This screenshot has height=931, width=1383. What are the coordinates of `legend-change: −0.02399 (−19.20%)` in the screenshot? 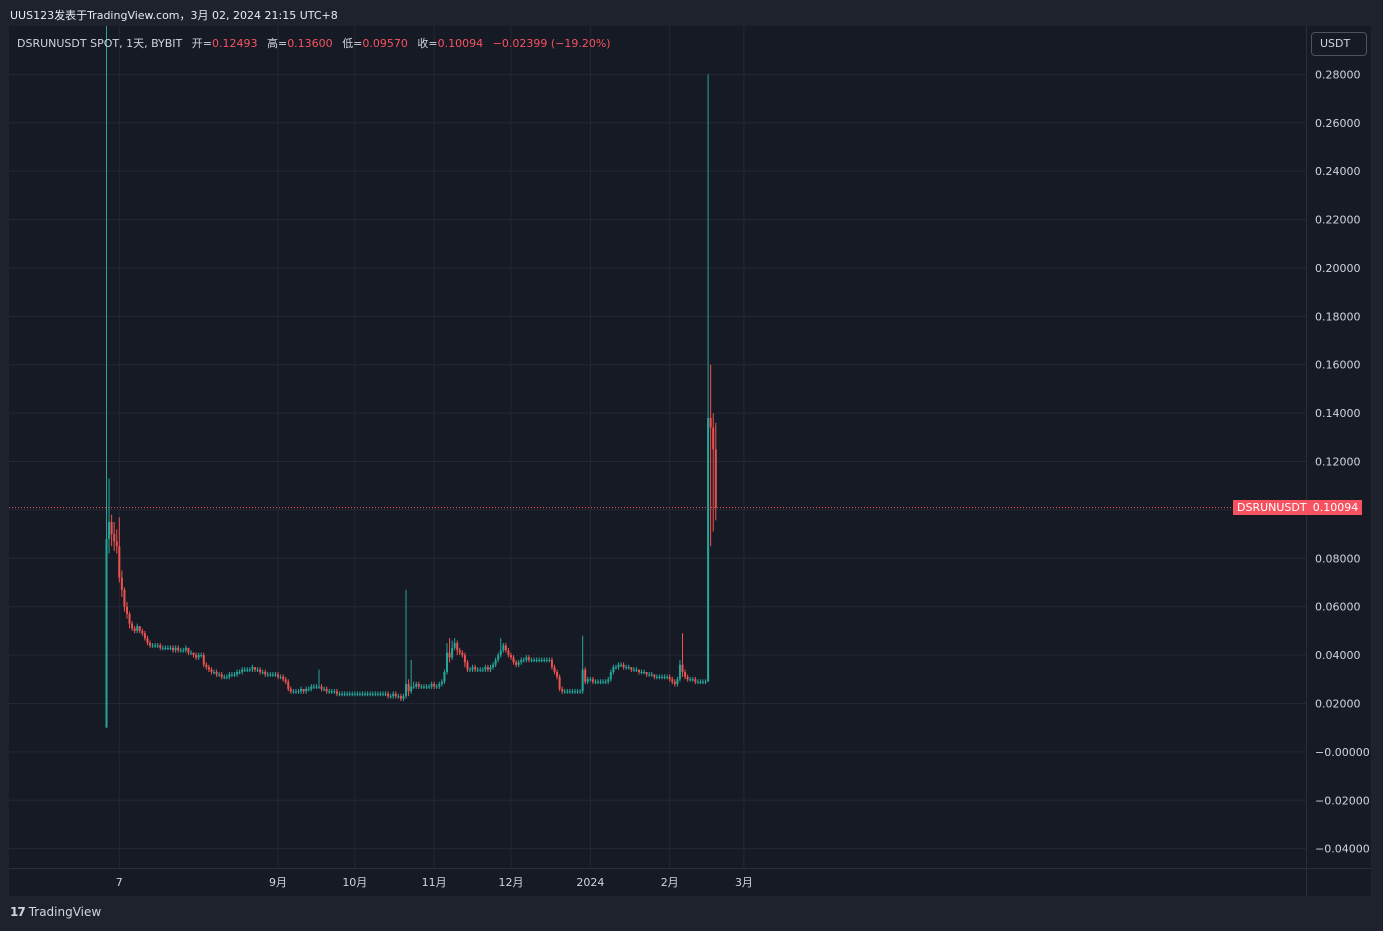 It's located at (551, 43).